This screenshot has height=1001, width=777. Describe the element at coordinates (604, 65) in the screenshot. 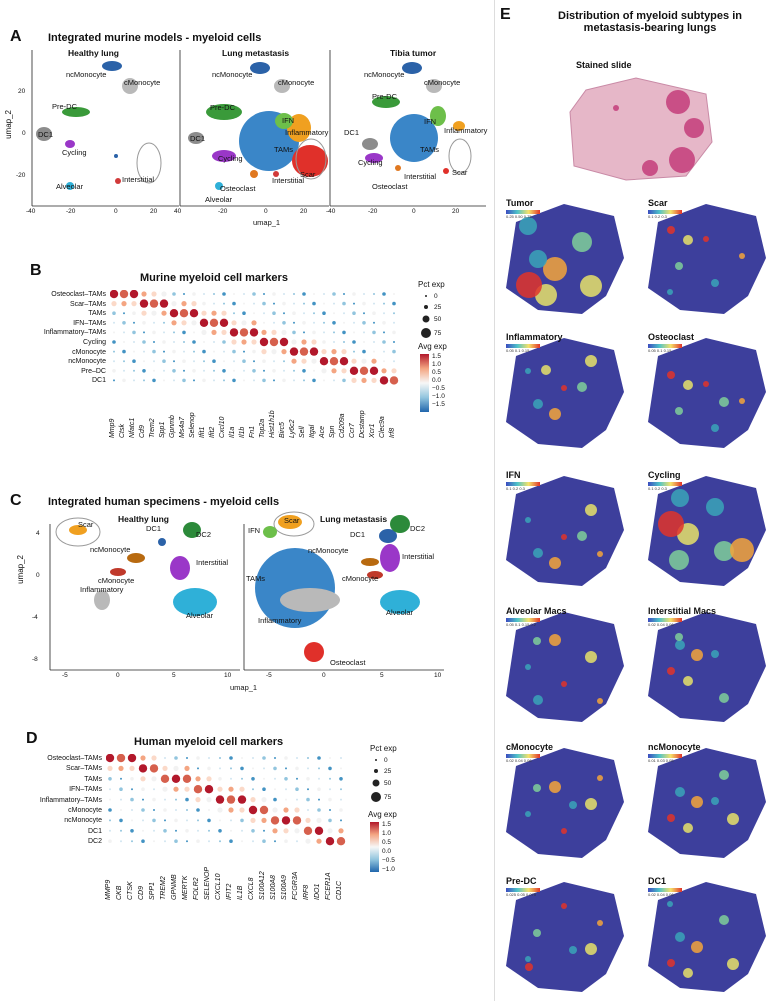

I see `stained-slide-label: Stained slide` at that location.